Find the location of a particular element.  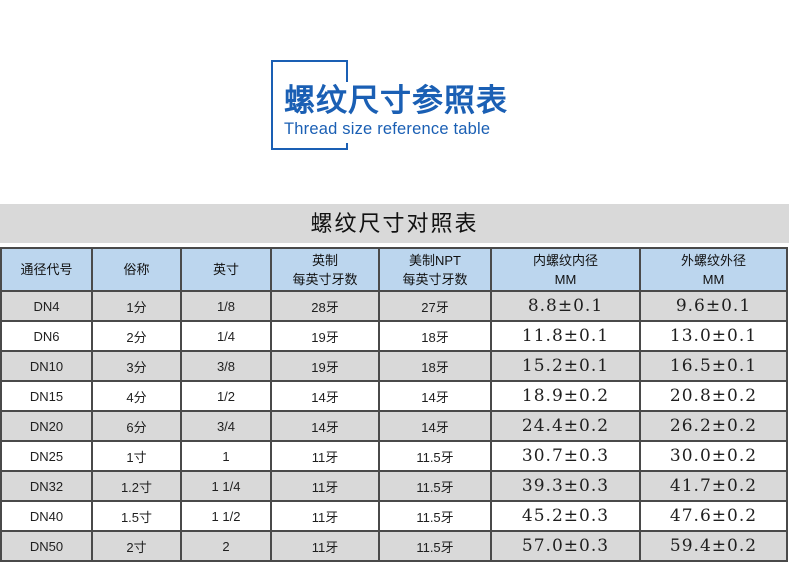

column-header: 英寸 is located at coordinates (226, 269).